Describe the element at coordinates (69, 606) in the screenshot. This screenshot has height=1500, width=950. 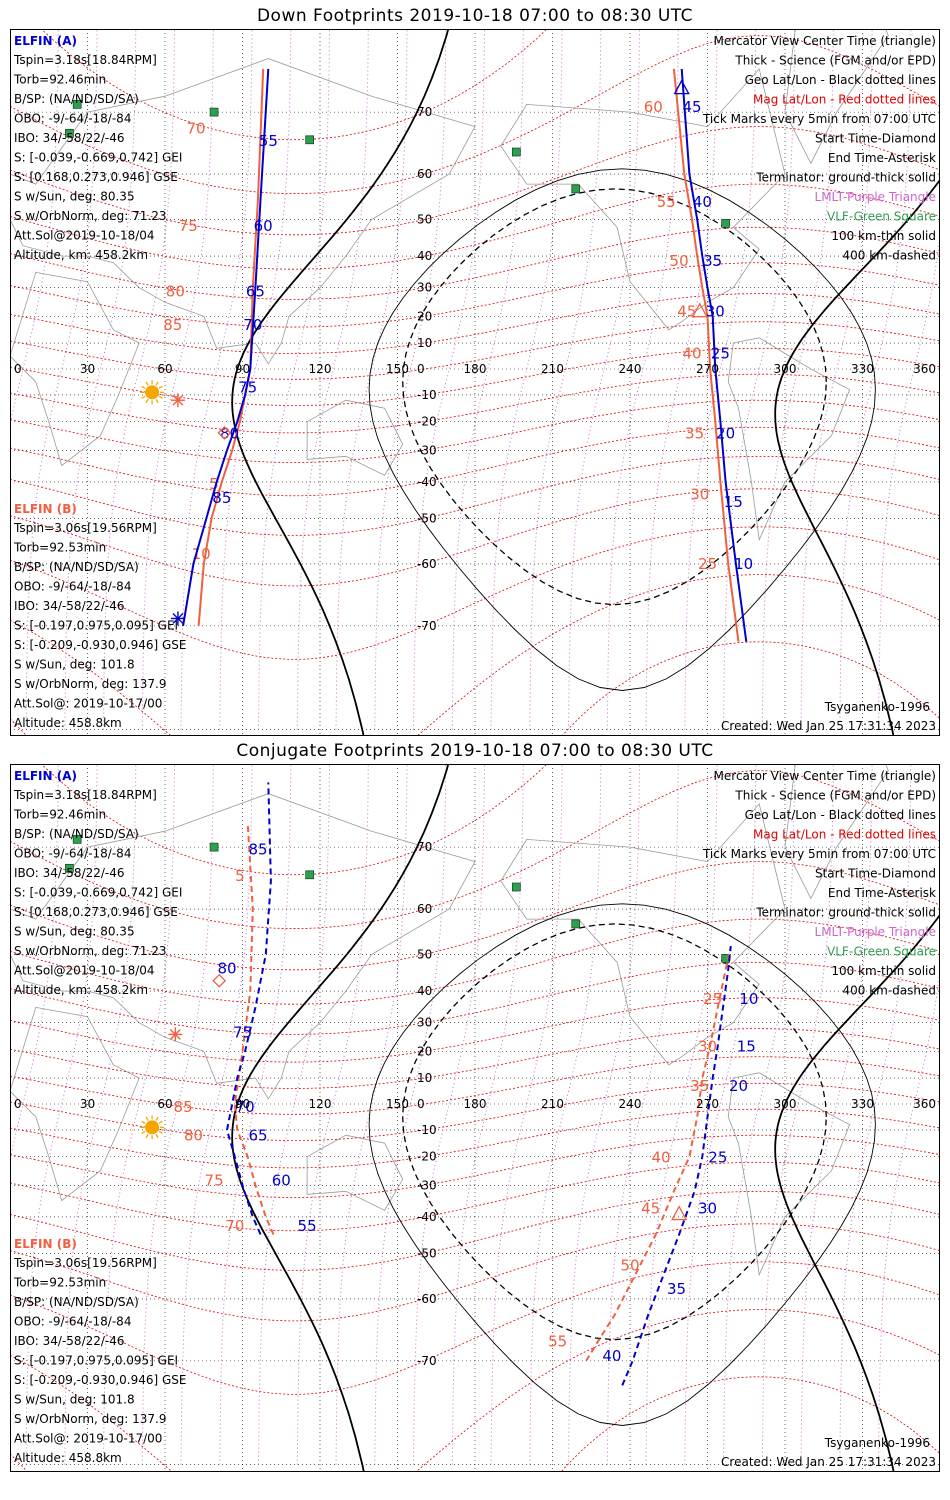
I see `elfin-b-info-line: IBO: 34/-58/22/-46` at that location.